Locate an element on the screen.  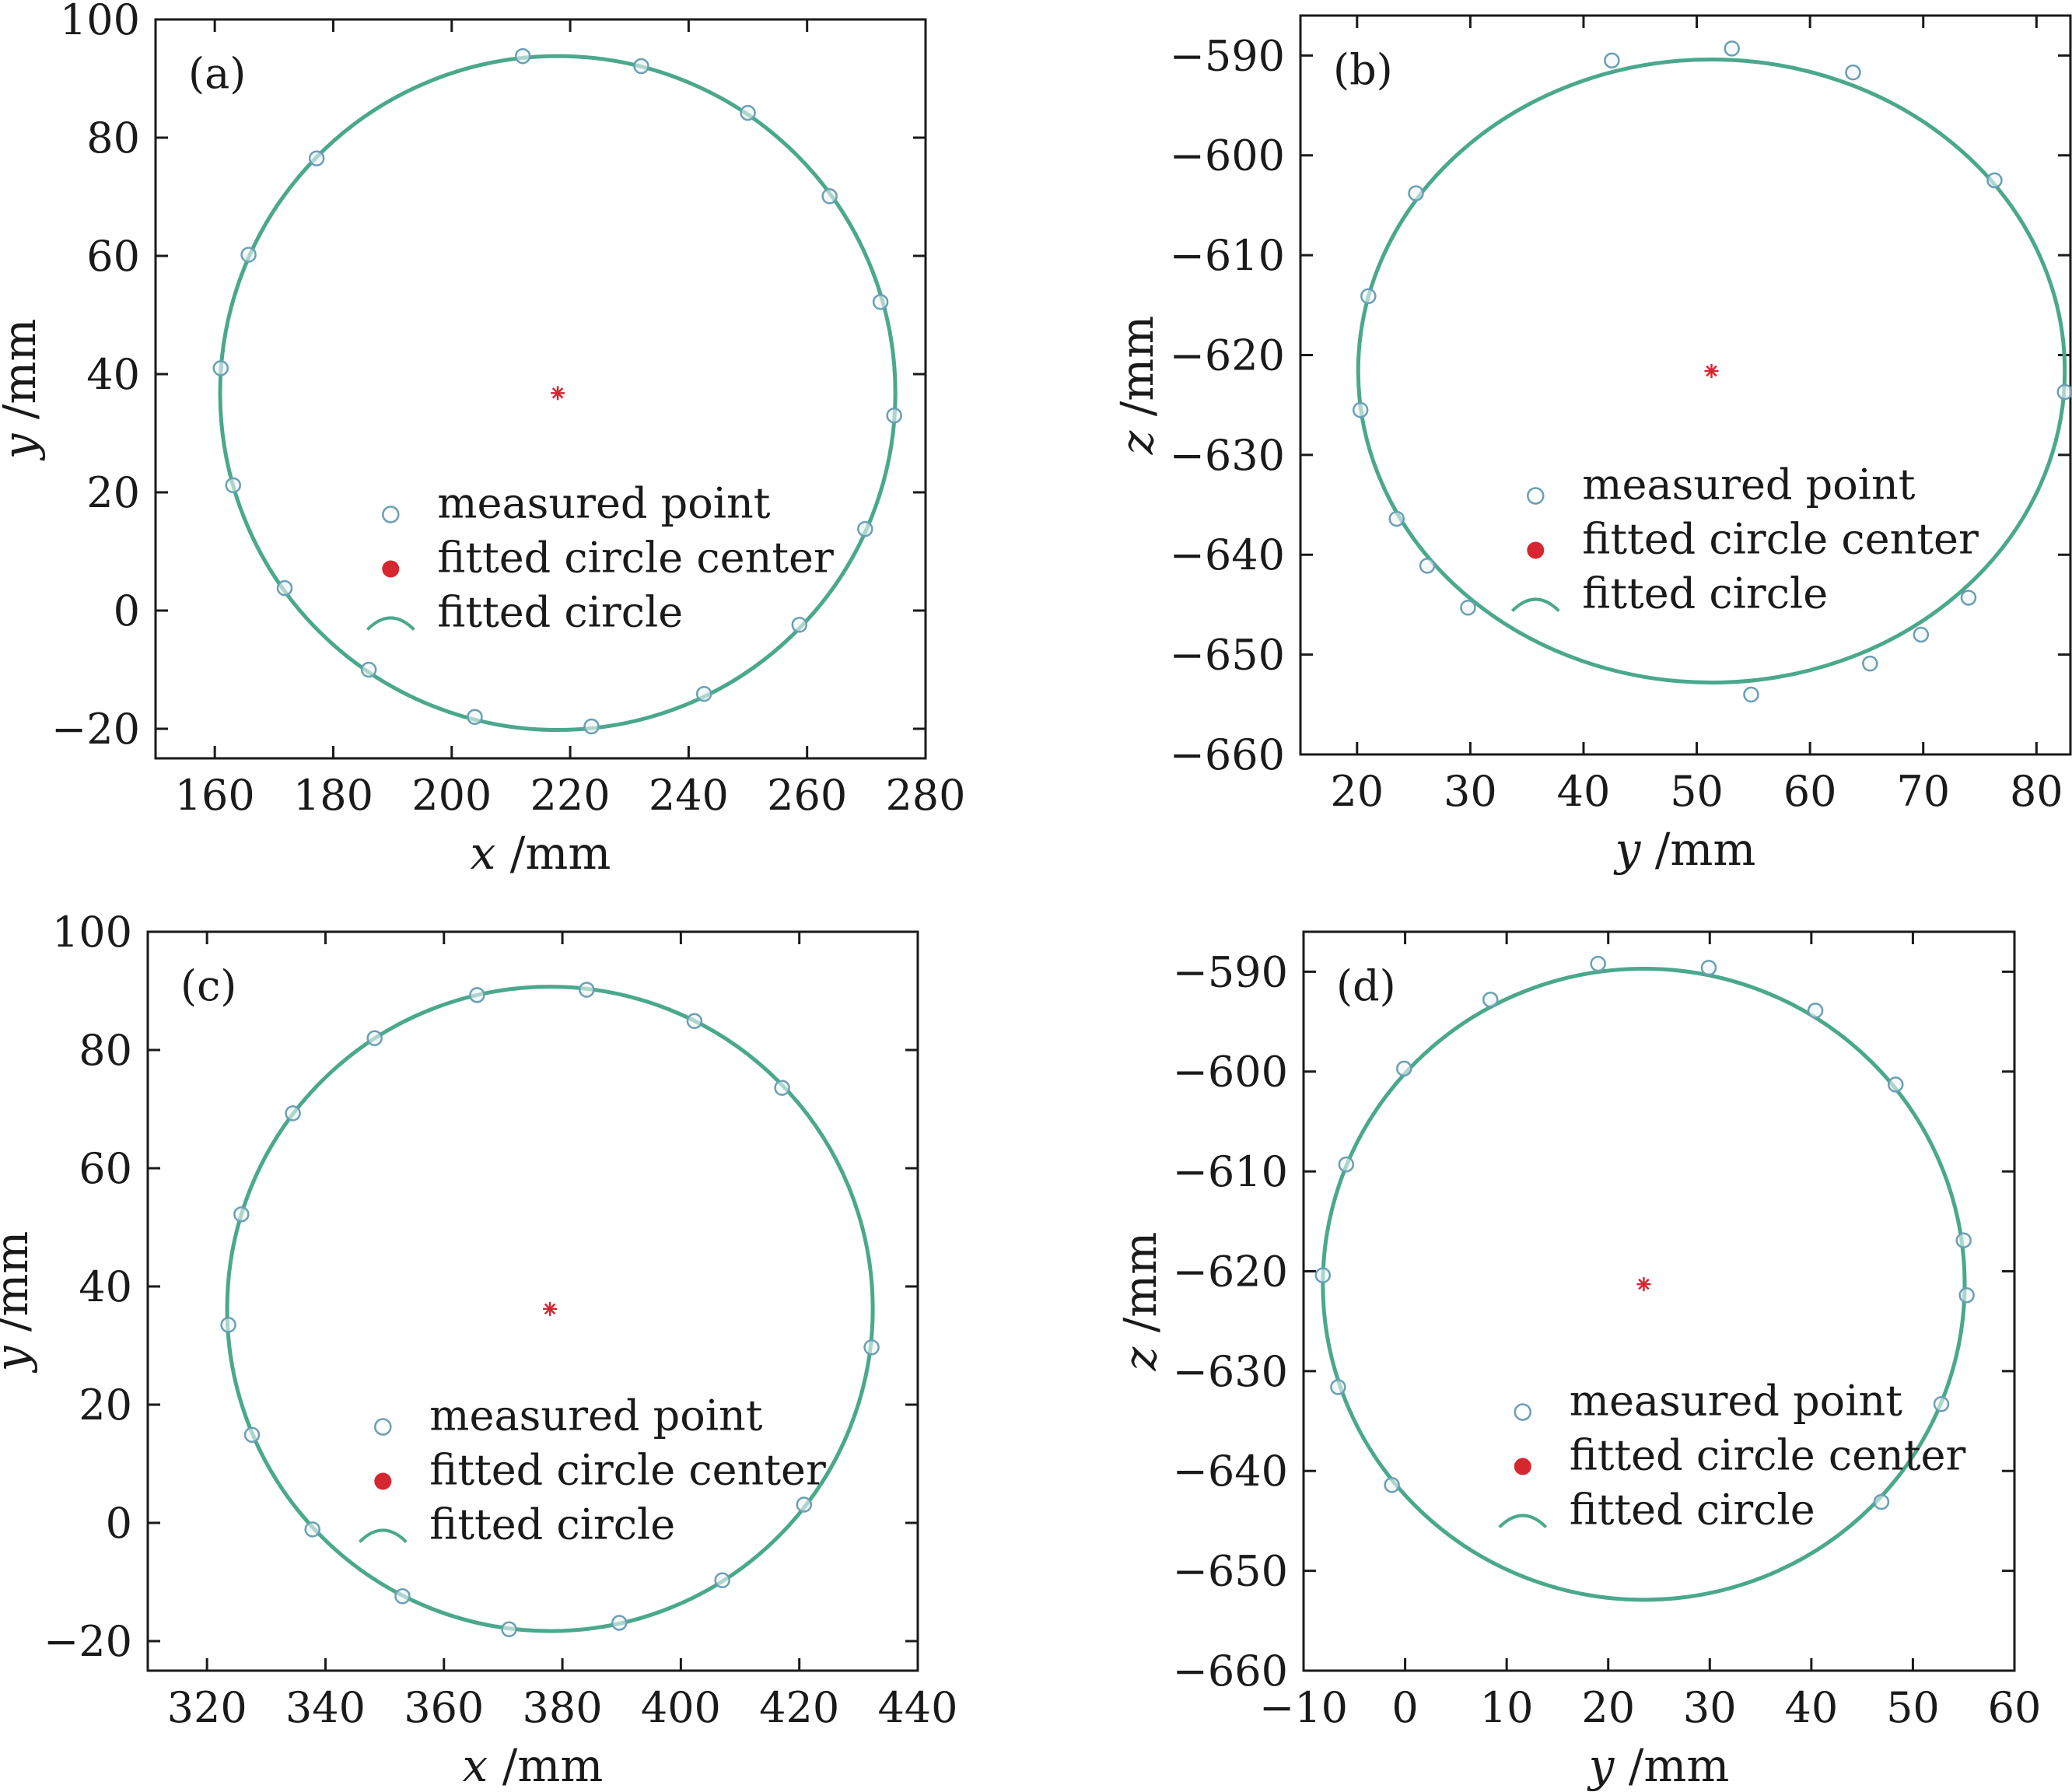
legend-circle-symbol is located at coordinates (1535, 605).